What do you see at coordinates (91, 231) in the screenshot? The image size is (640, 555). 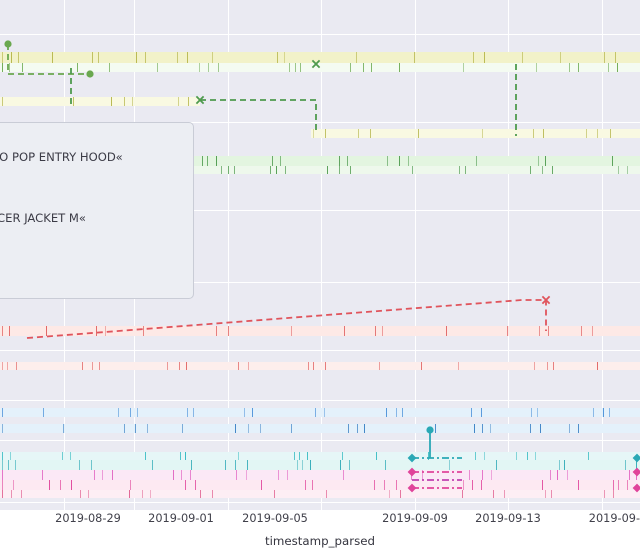 I see `tooltip-spacer` at bounding box center [91, 231].